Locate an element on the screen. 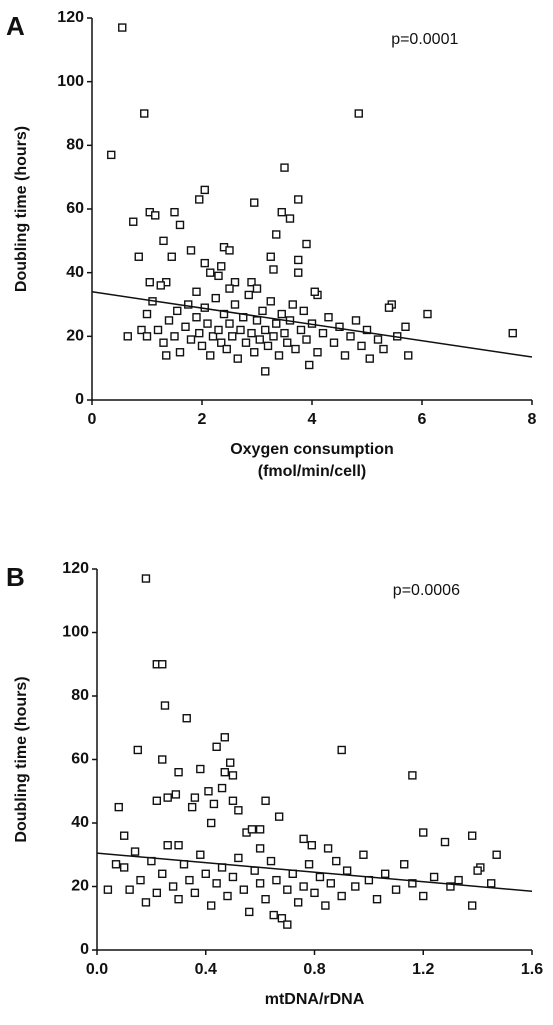 The height and width of the screenshot is (1025, 553). x-tick-label: 1.2 is located at coordinates (423, 969).